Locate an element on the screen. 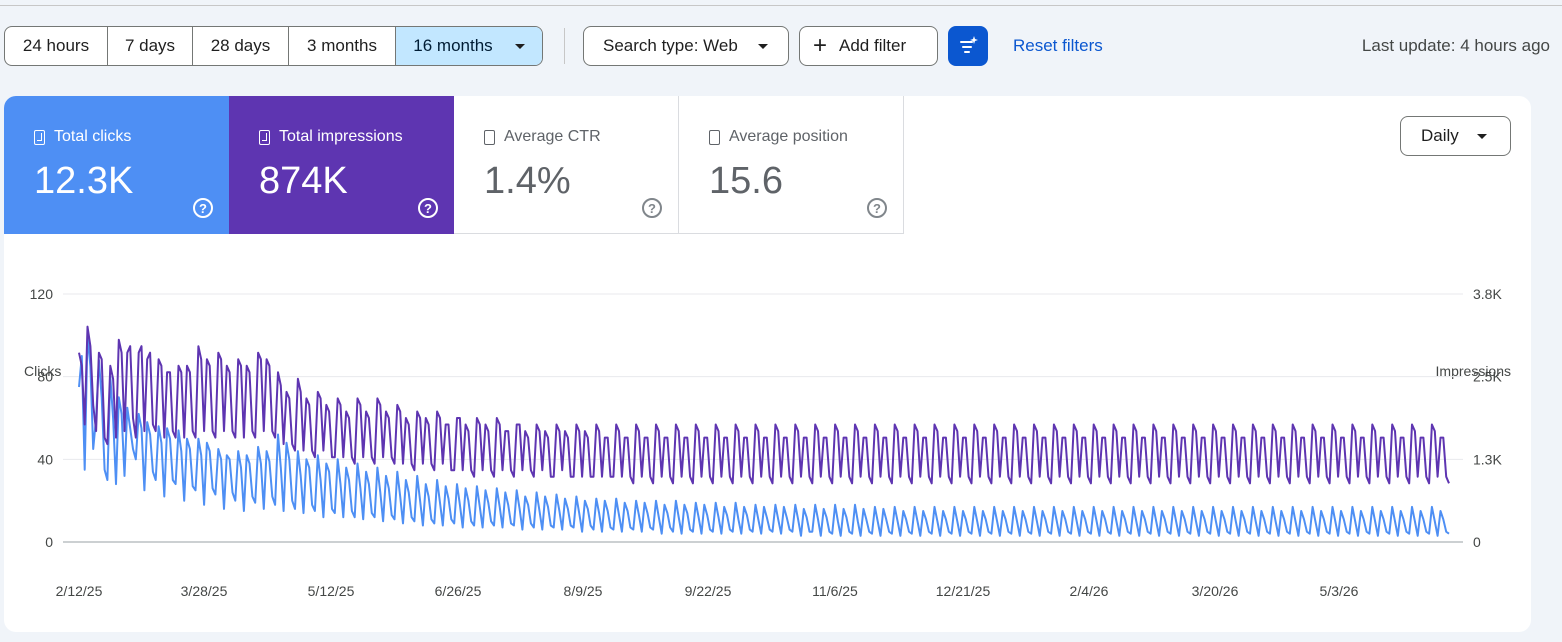 Image resolution: width=1562 pixels, height=642 pixels. metric-label-text: Total clicks is located at coordinates (93, 136).